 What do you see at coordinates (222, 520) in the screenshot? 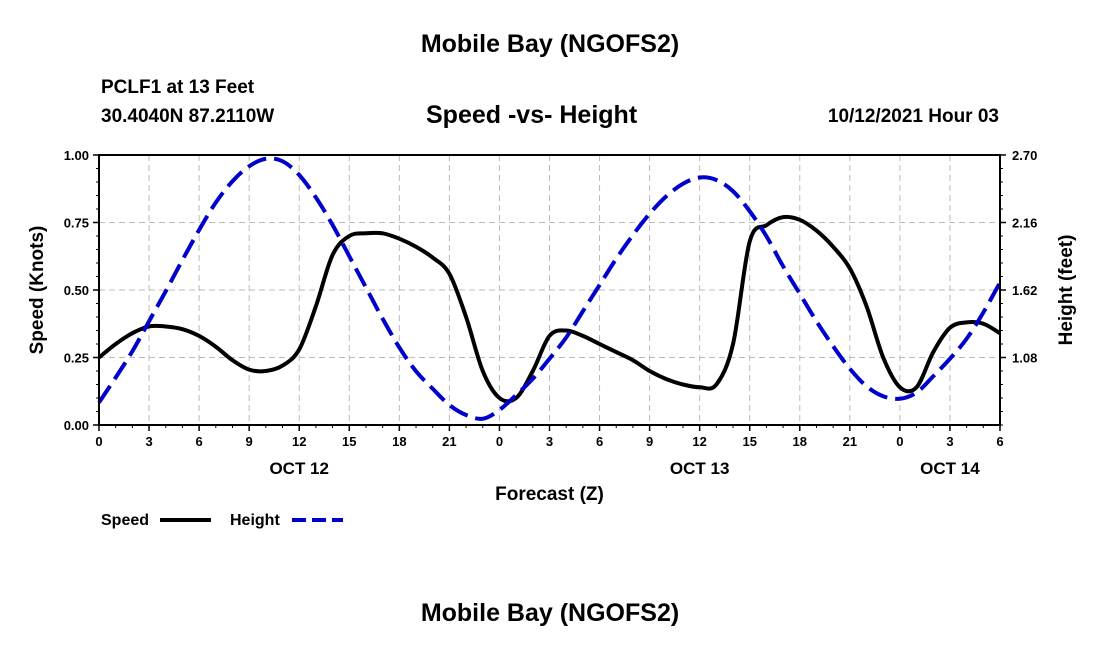
I see `legend: Speed Height` at bounding box center [222, 520].